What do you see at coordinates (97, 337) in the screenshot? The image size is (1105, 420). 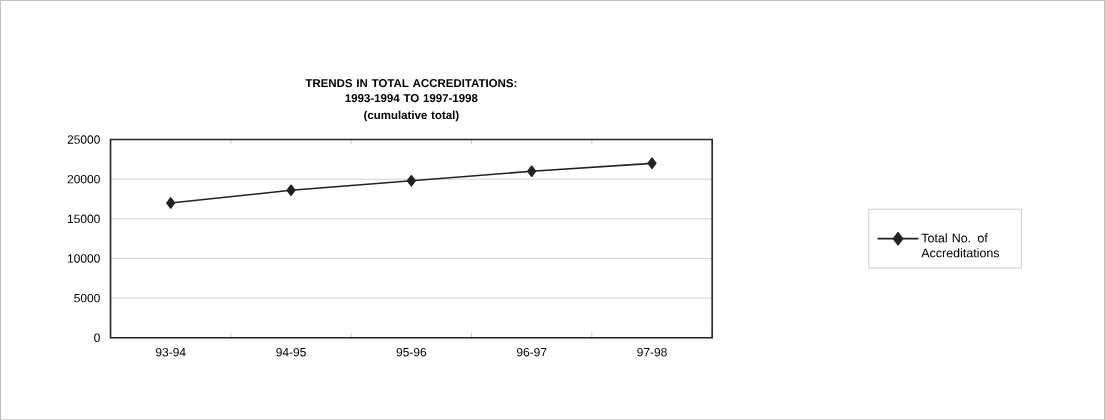 I see `y-tick-label: 0` at bounding box center [97, 337].